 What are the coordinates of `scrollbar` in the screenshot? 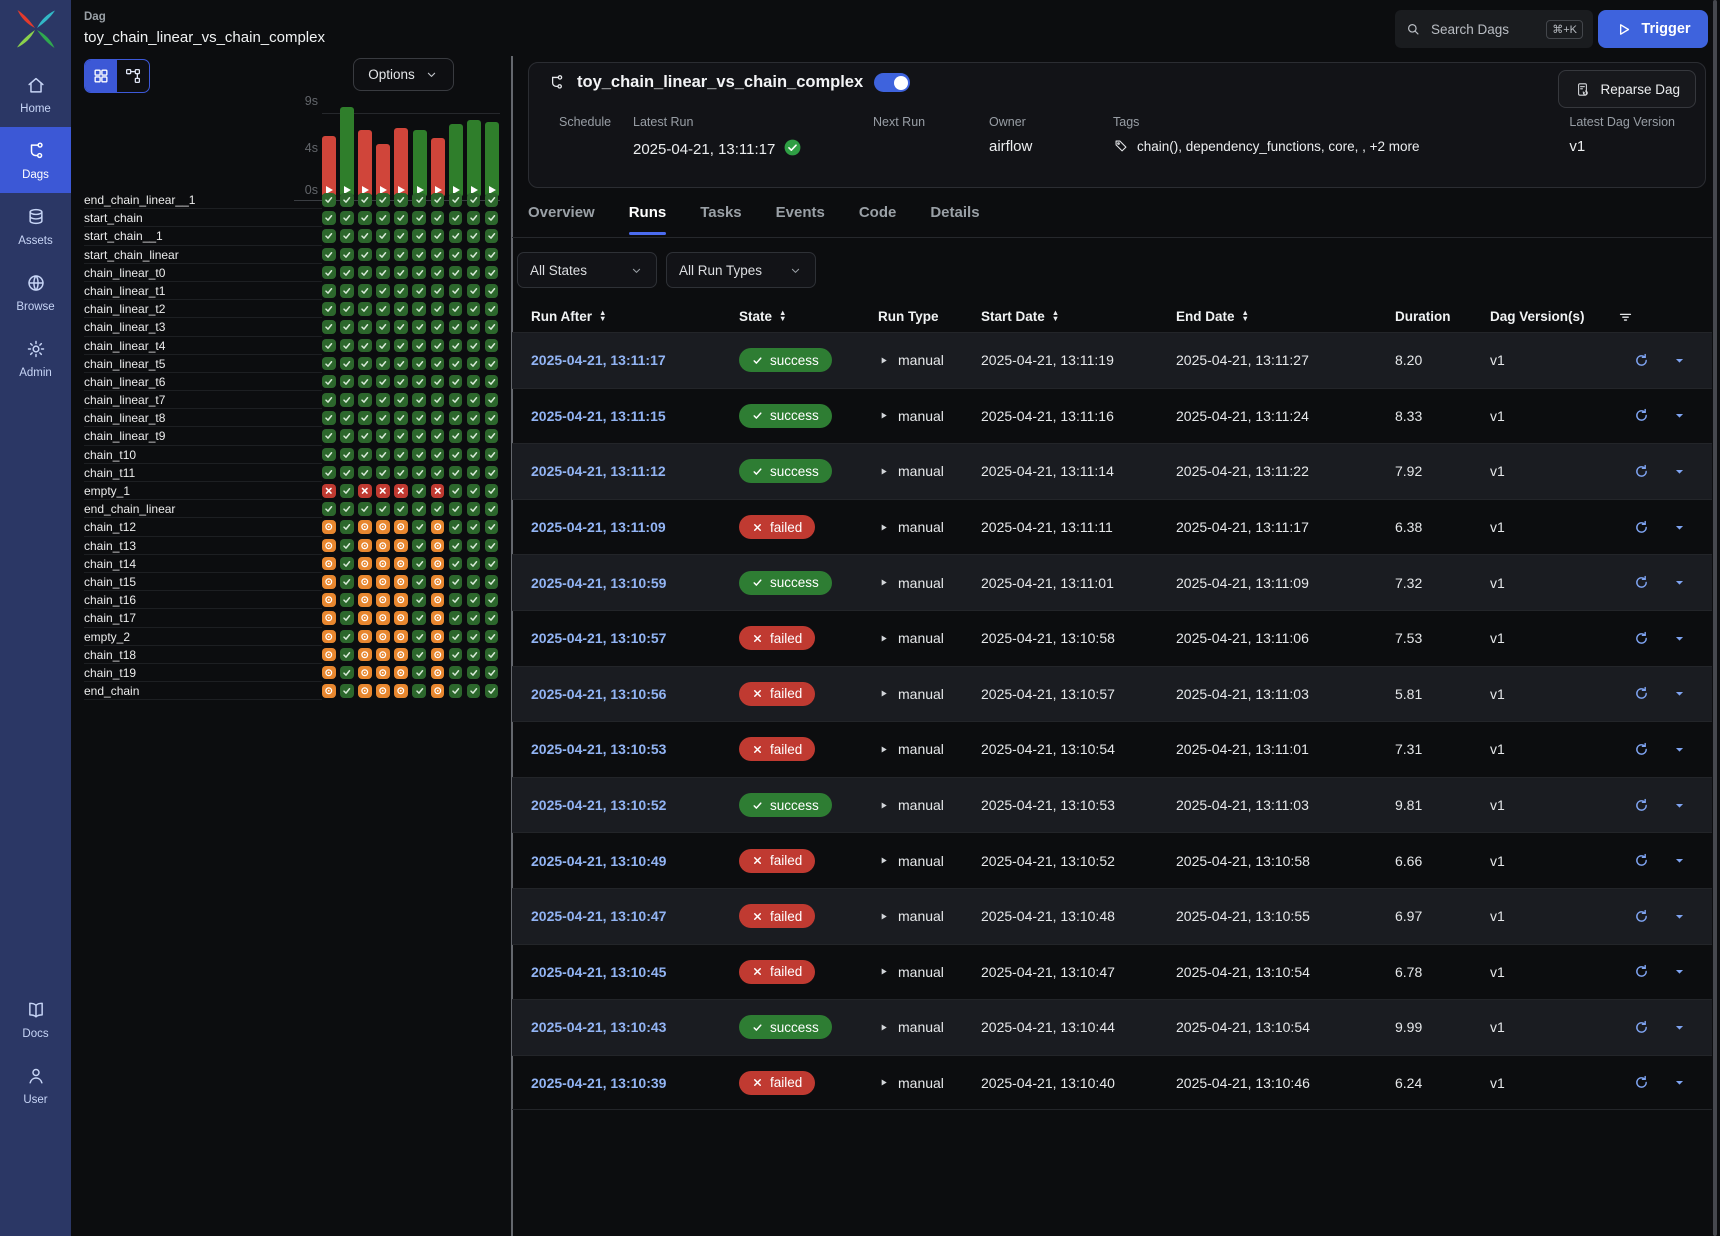 It's located at (1715, 618).